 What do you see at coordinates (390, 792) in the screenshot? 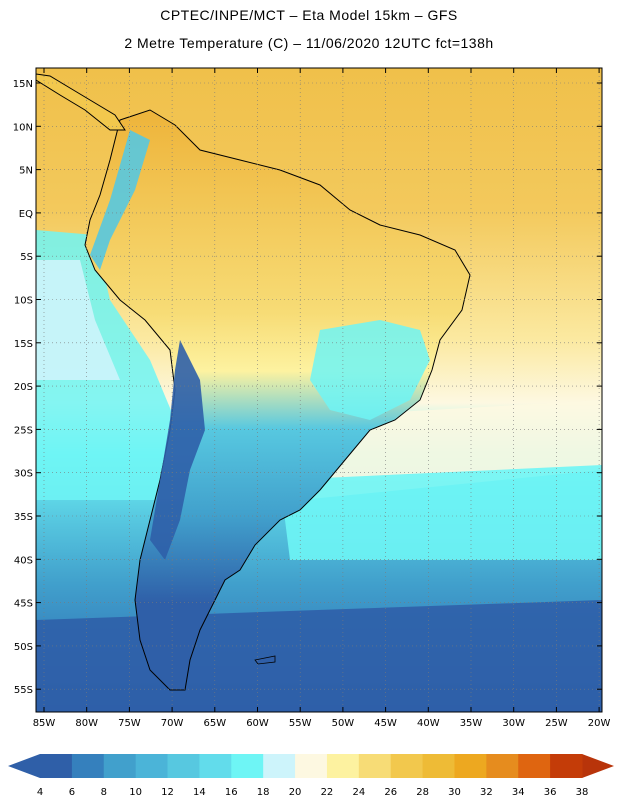
I see `colorbar-label: 26` at bounding box center [390, 792].